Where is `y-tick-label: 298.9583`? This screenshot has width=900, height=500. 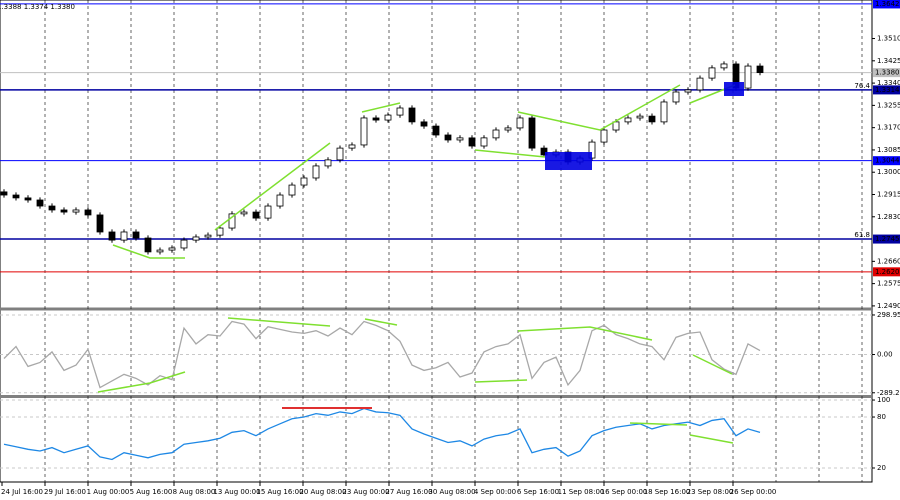 y-tick-label: 298.9583 is located at coordinates (888, 315).